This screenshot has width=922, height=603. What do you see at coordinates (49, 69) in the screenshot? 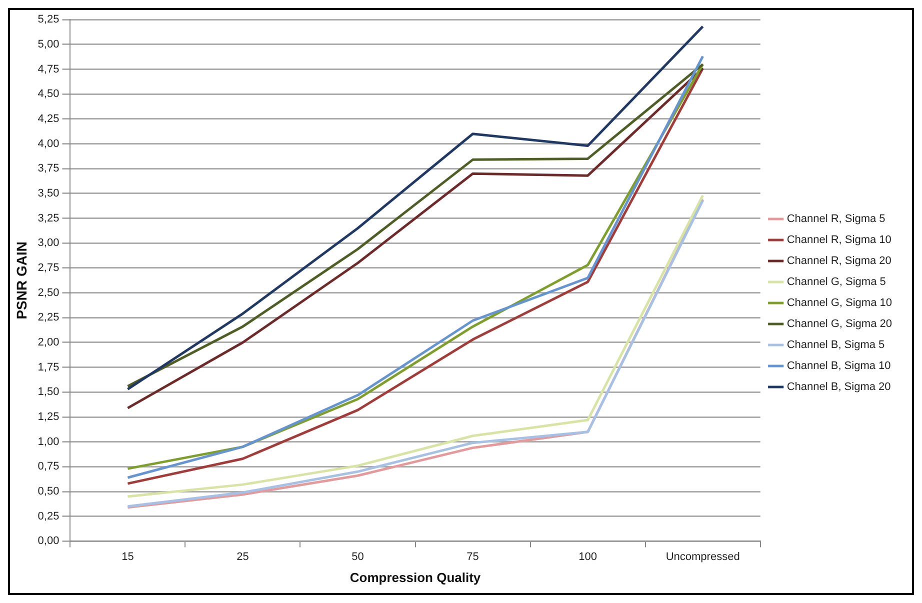
I see `y-tick-label: 4,75` at bounding box center [49, 69].